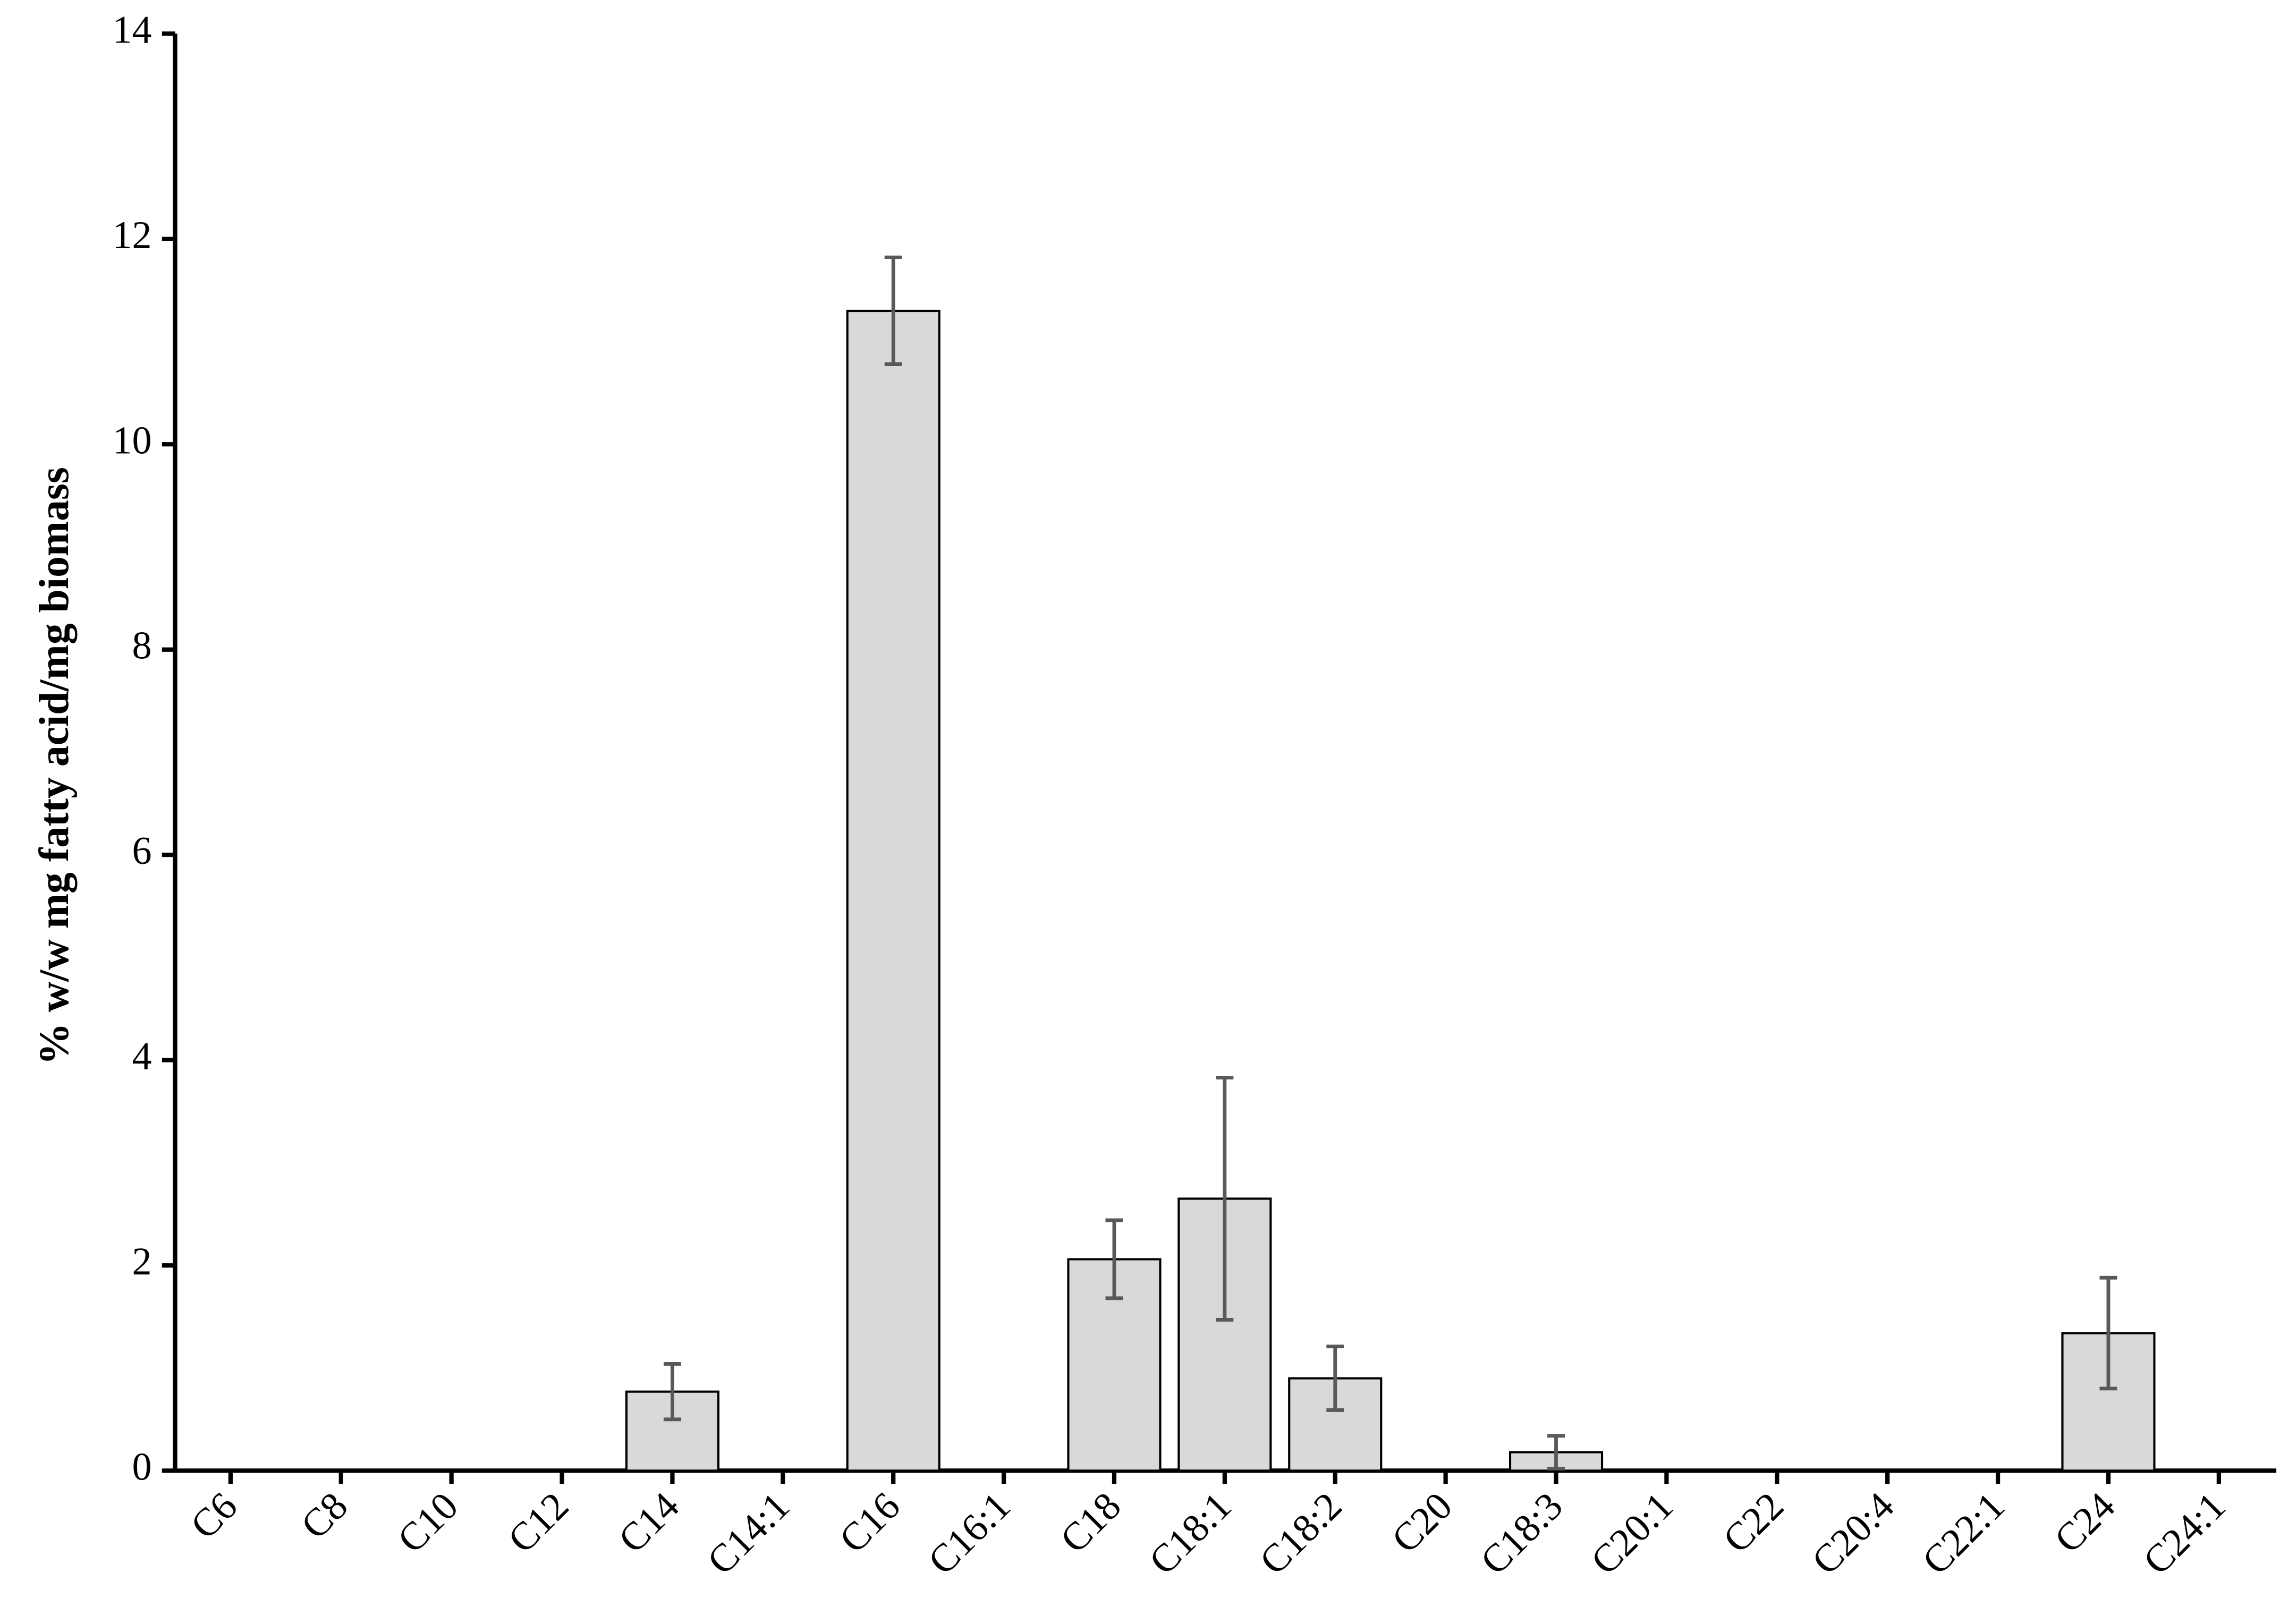 The width and height of the screenshot is (2288, 1624). Describe the element at coordinates (1854, 1533) in the screenshot. I see `x-tick-label: C20:4` at that location.